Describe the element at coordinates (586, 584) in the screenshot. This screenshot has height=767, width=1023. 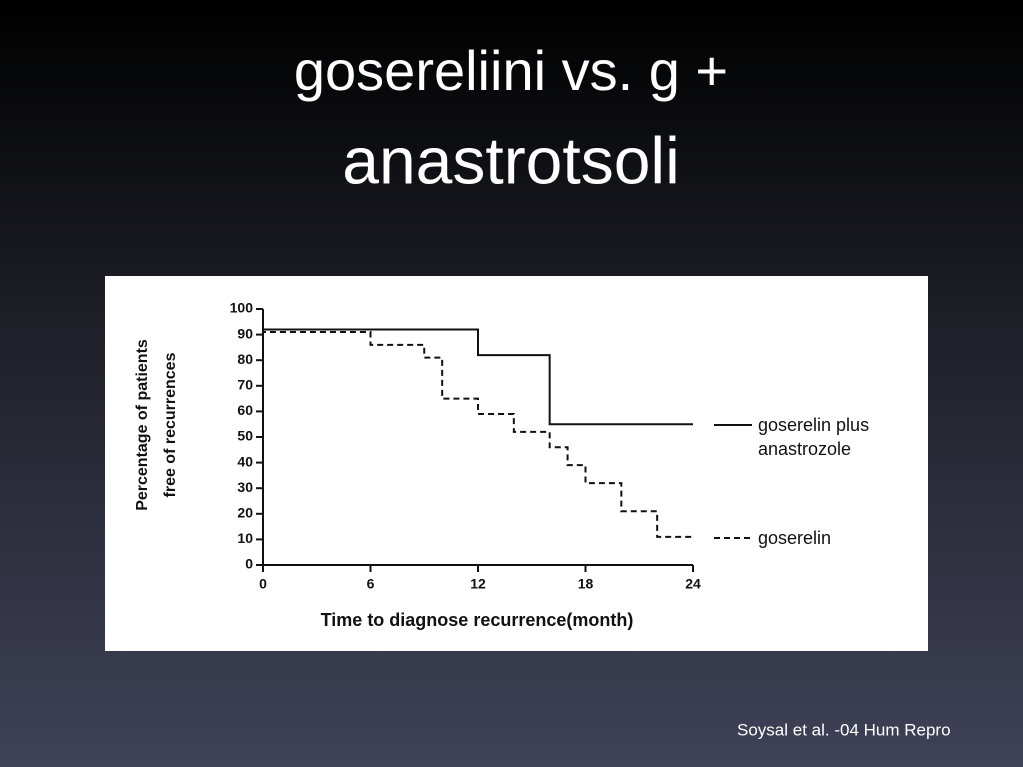
I see `x-tick-label: 18` at that location.